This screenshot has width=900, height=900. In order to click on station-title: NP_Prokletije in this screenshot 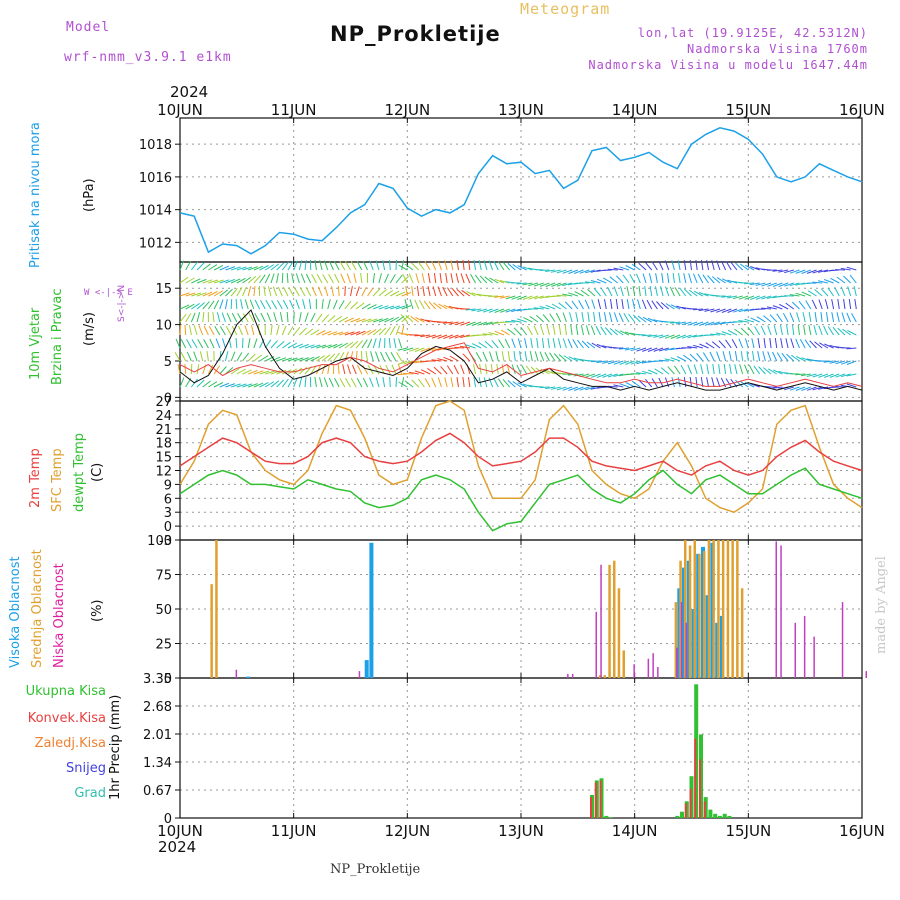, I will do `click(415, 34)`.